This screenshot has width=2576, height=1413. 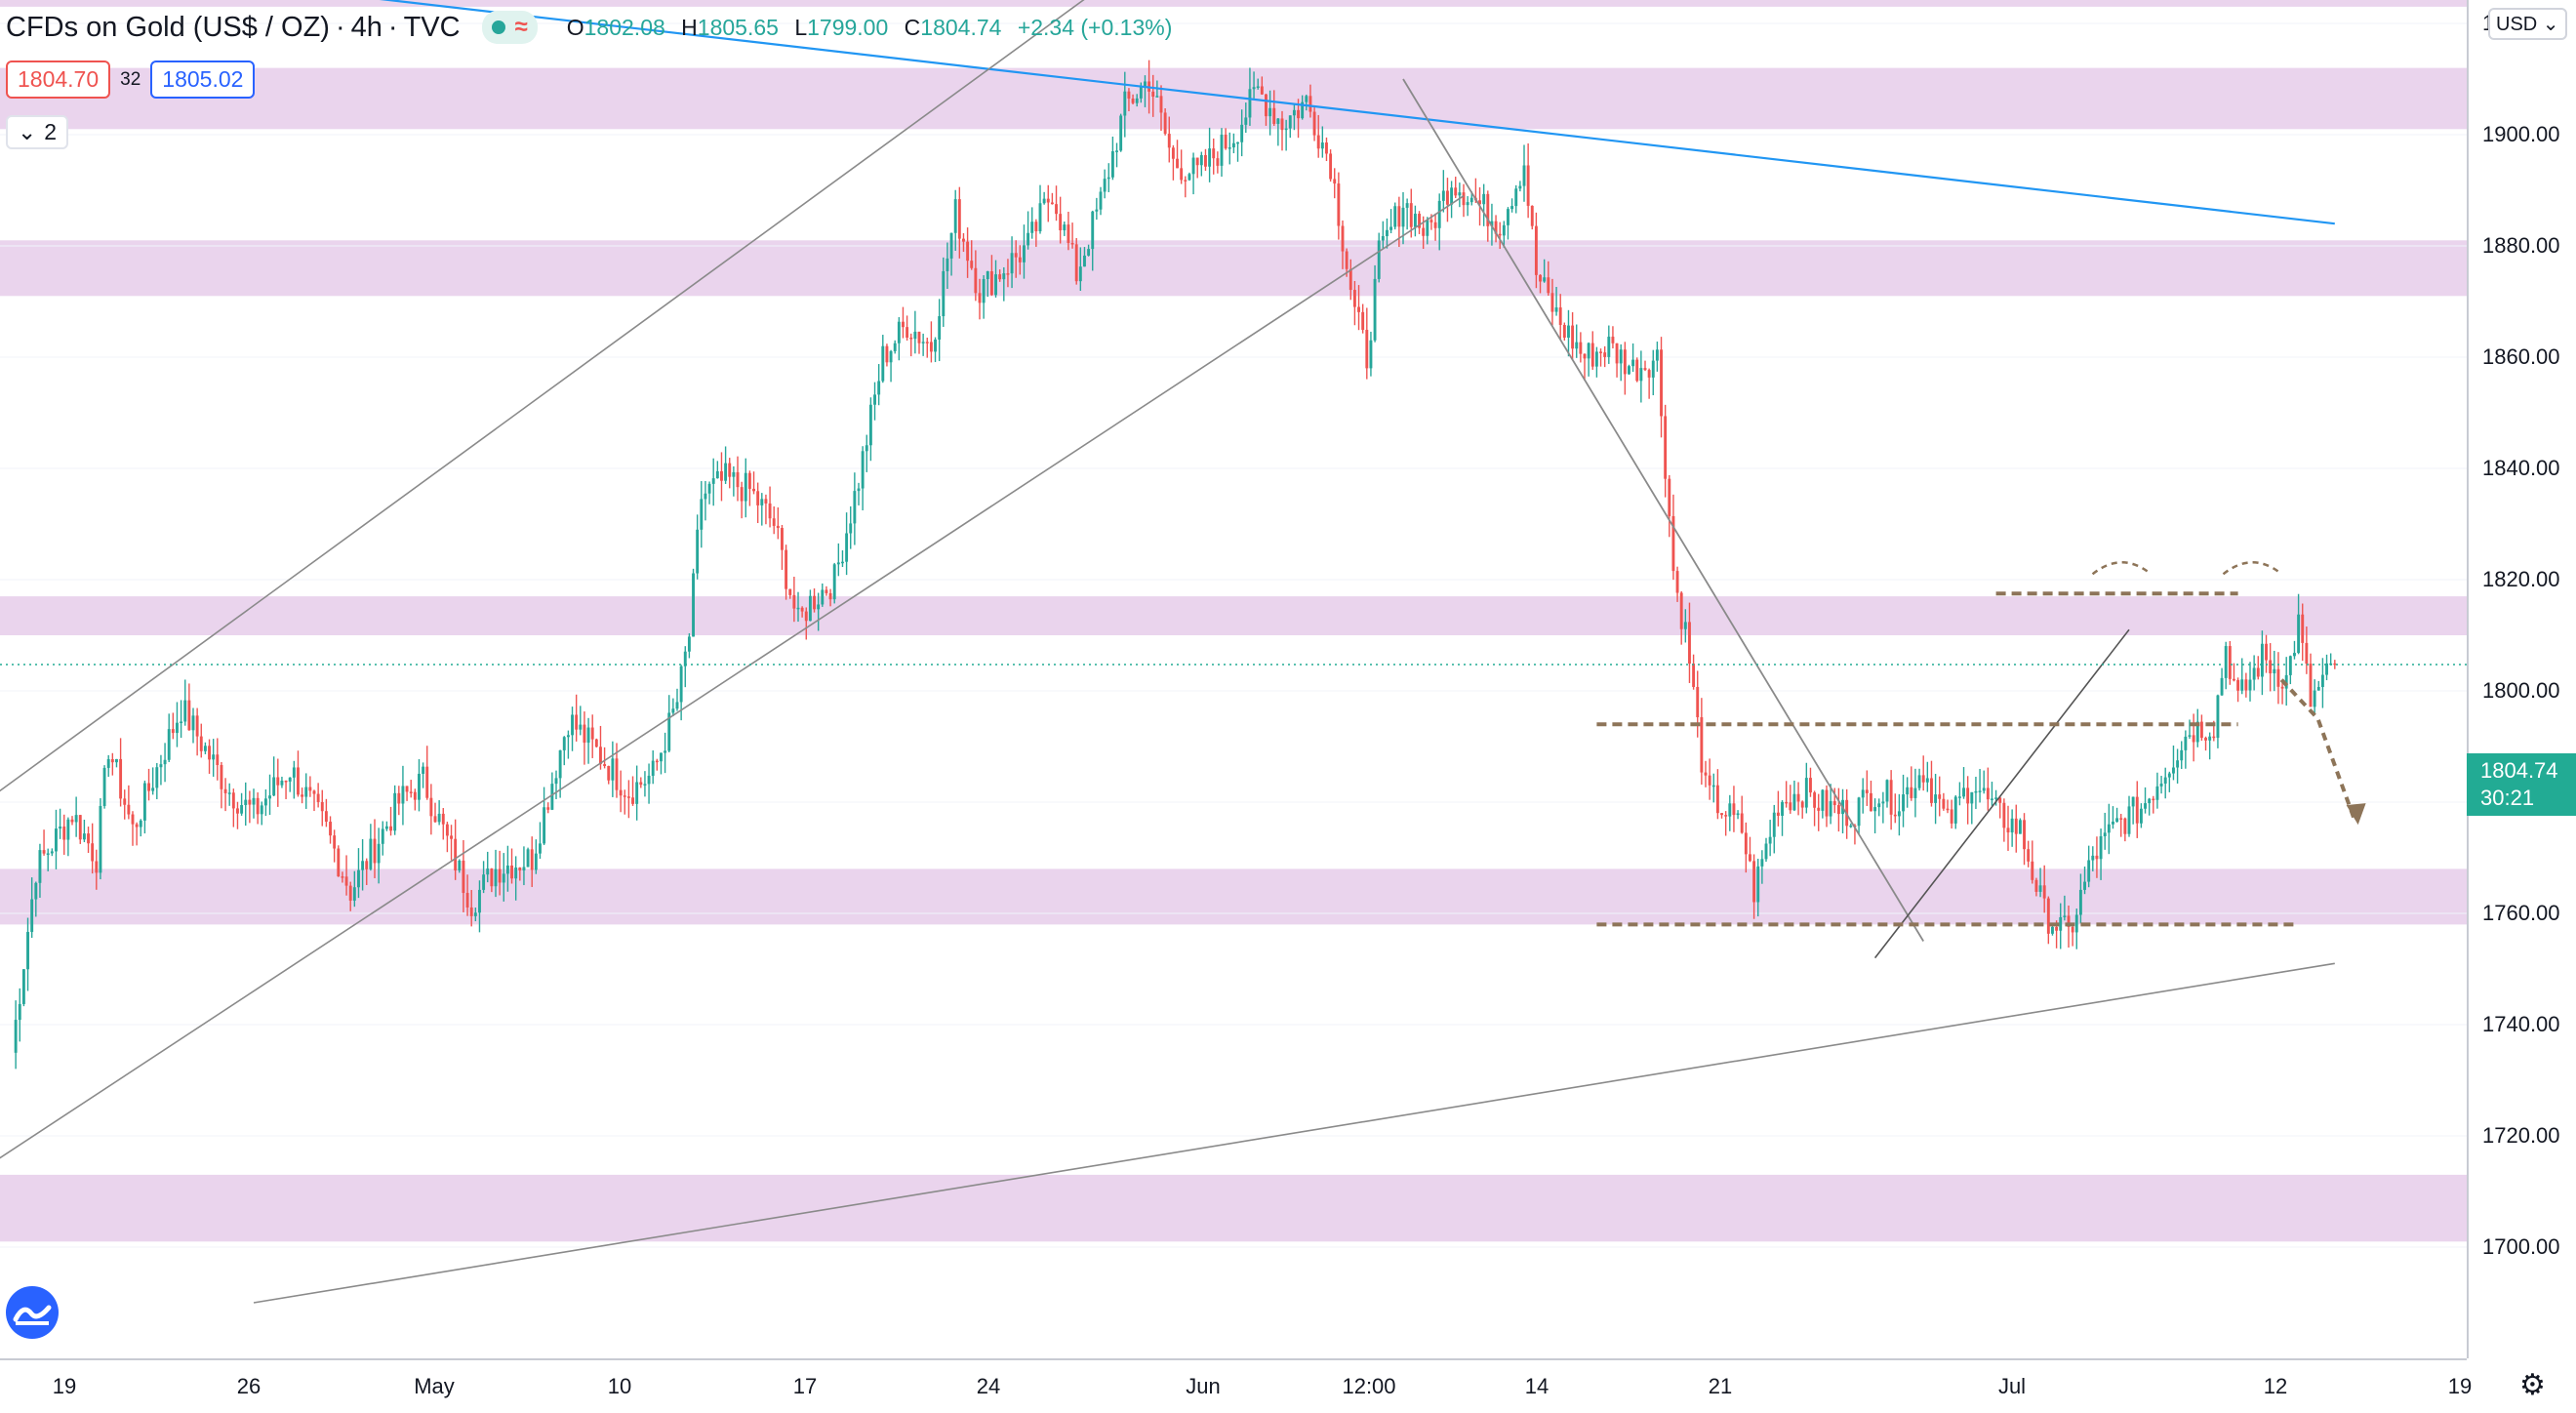 I want to click on sell-button: 1804.70, so click(x=58, y=80).